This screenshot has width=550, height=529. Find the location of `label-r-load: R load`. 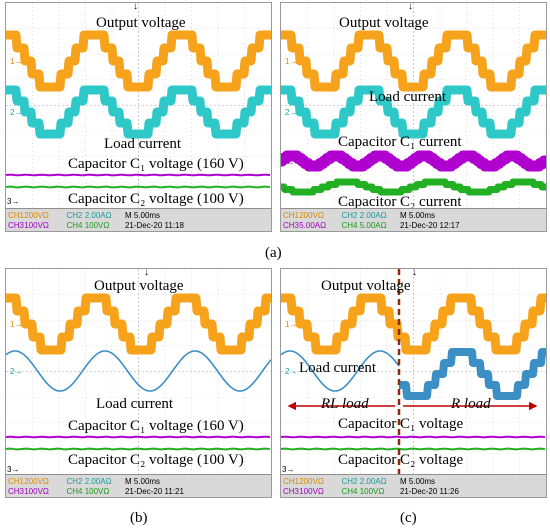

label-r-load: R load is located at coordinates (471, 404).